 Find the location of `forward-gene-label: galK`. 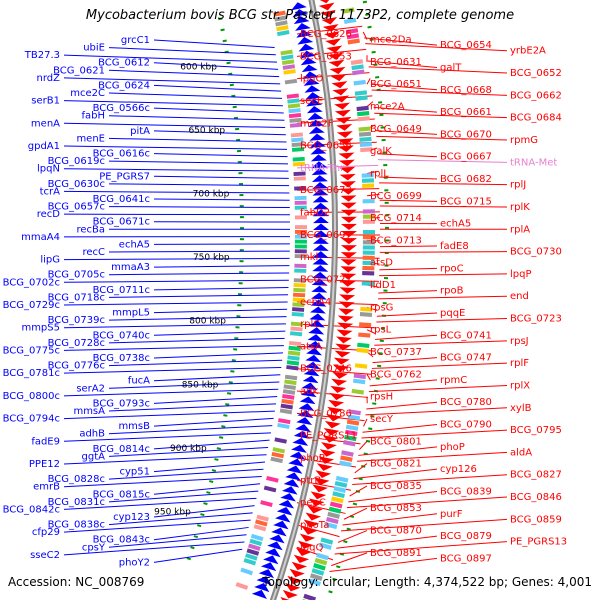

forward-gene-label: galK is located at coordinates (381, 151).